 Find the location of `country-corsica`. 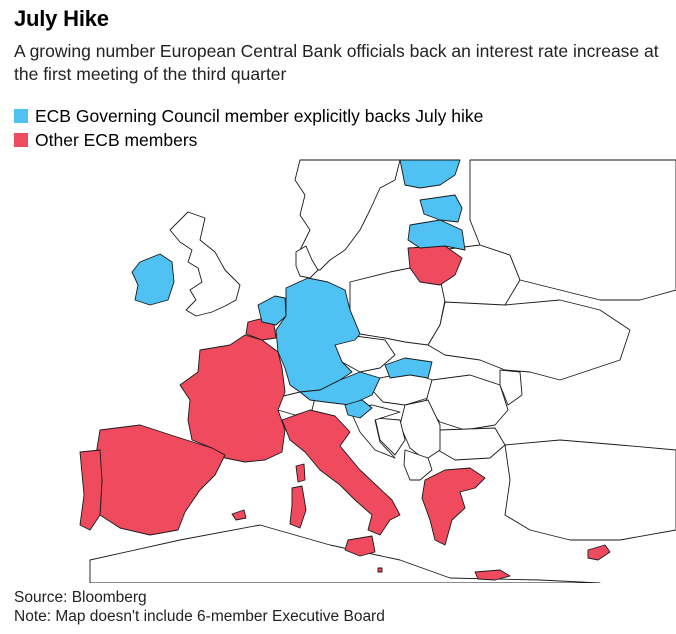

country-corsica is located at coordinates (300, 473).